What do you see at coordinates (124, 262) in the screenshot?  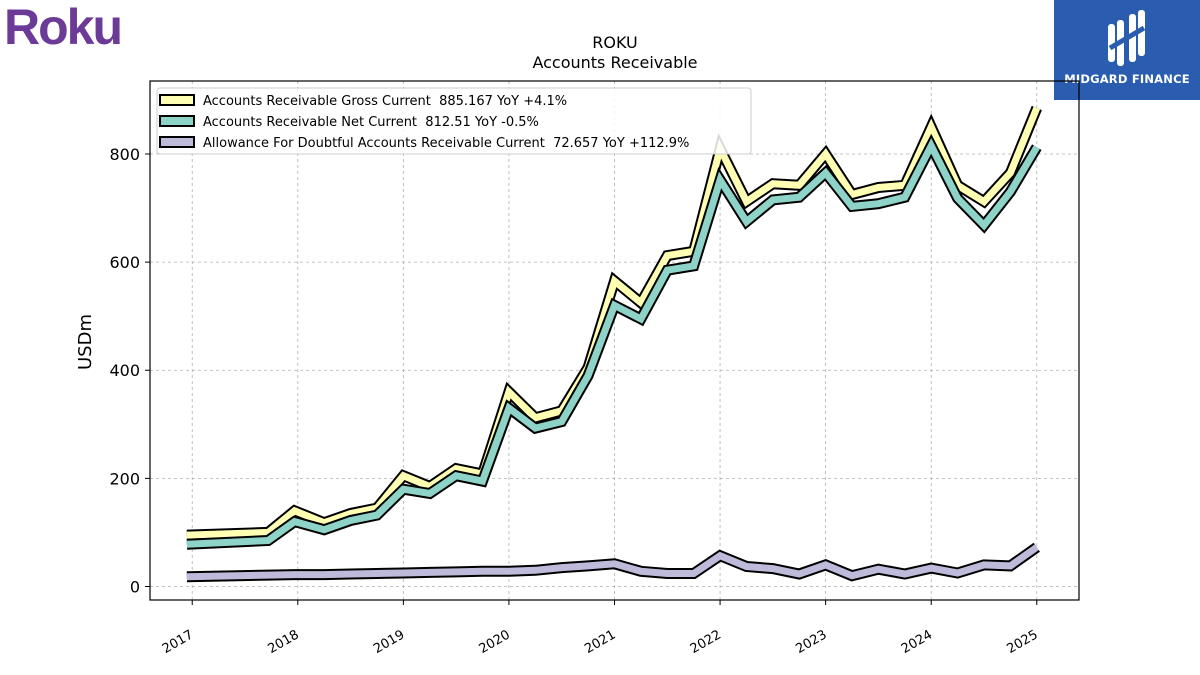 I see `y-tick-label: 600` at bounding box center [124, 262].